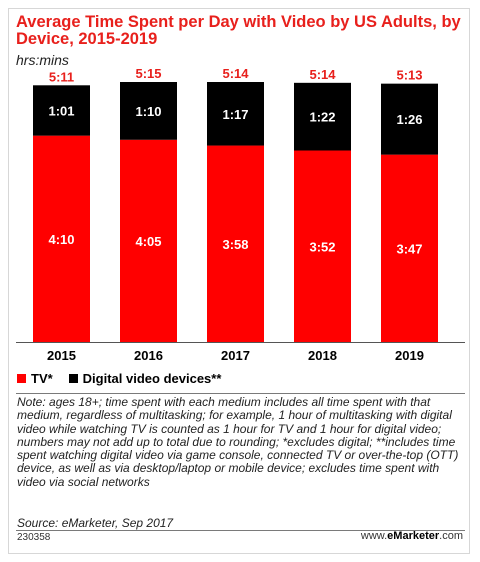 This screenshot has height=562, width=480. Describe the element at coordinates (61, 355) in the screenshot. I see `x-tick-2015: 2015` at that location.